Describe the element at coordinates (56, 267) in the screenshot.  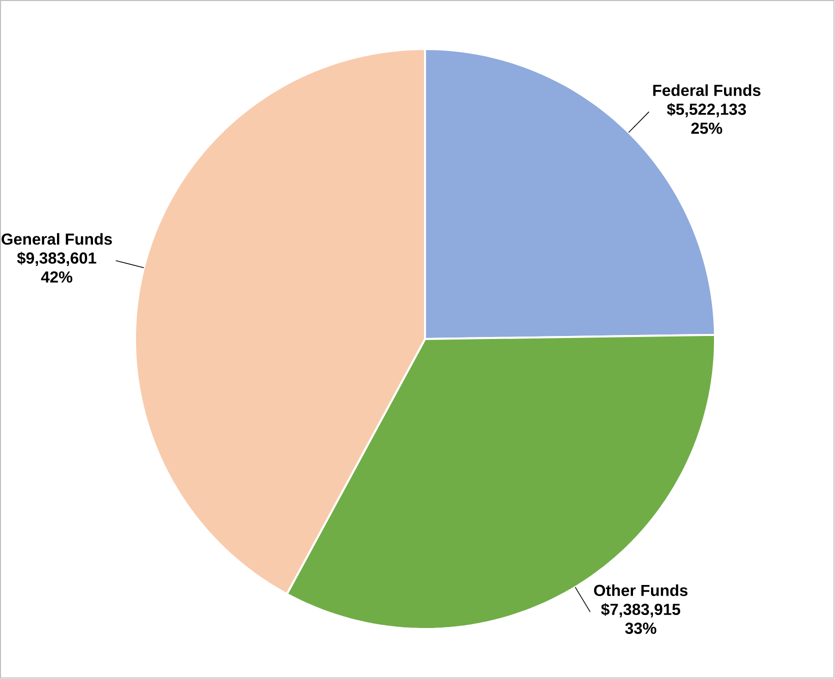
I see `data-label: $9,383,601 42%` at that location.